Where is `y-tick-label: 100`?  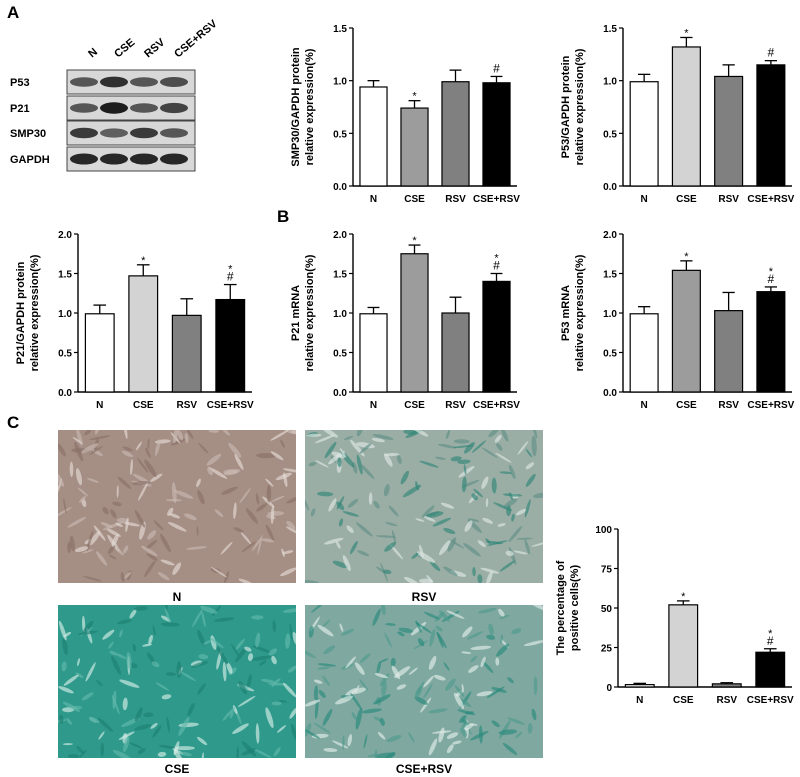
y-tick-label: 100 is located at coordinates (603, 530).